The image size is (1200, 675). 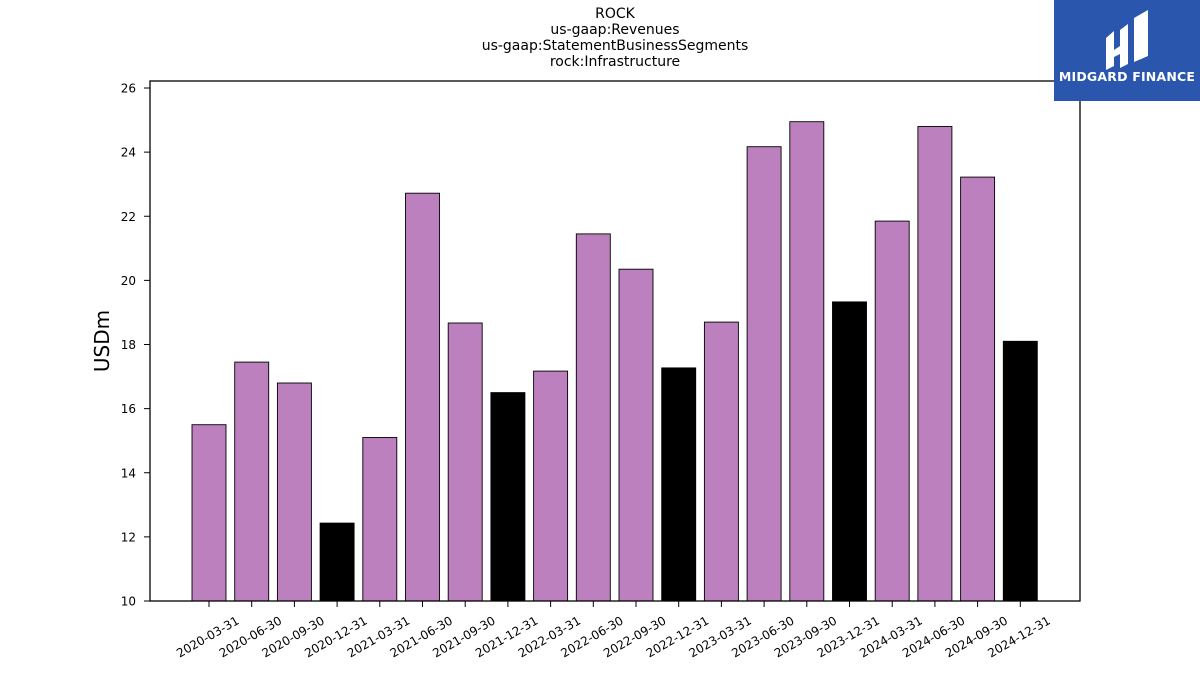 What do you see at coordinates (615, 14) in the screenshot?
I see `chart-title-line-1: ROCK` at bounding box center [615, 14].